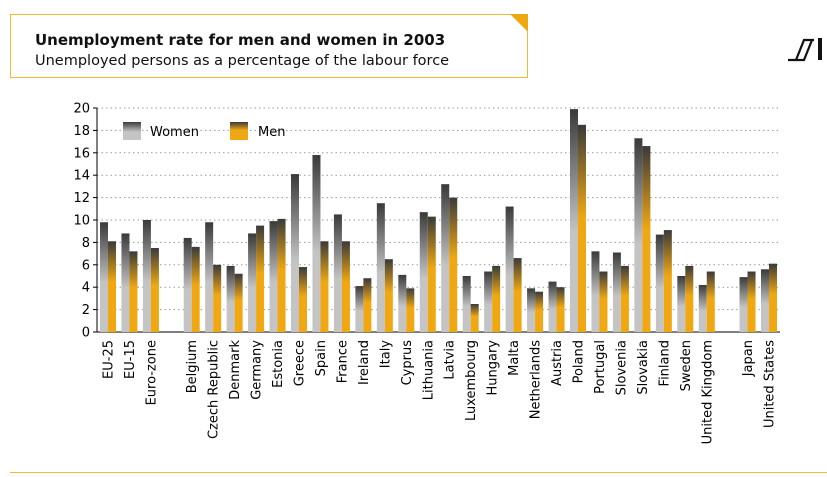  I want to click on x-tick-label: Cyprus, so click(407, 363).